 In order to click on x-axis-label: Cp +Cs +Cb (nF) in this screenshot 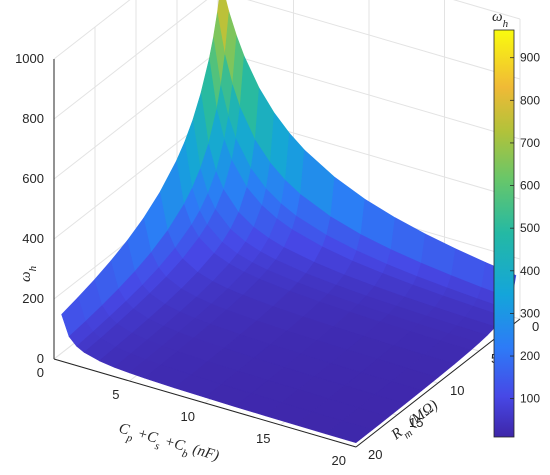, I will do `click(168, 444)`.